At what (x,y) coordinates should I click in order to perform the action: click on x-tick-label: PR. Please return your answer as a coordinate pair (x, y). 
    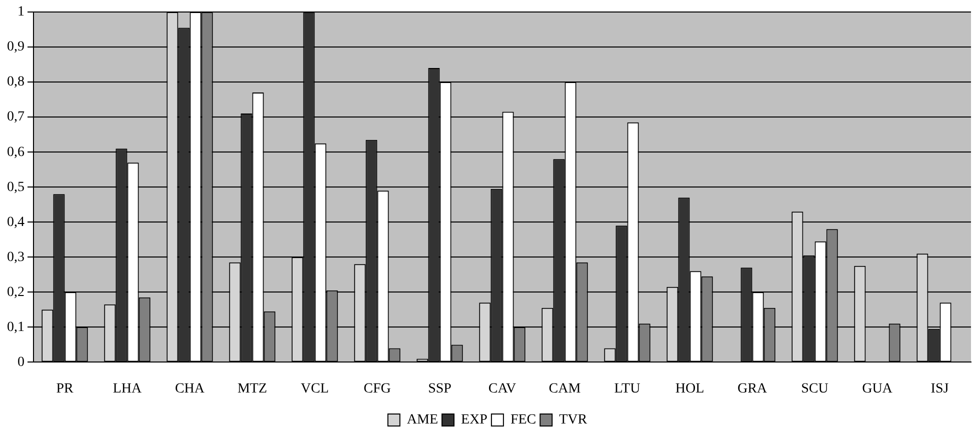
    Looking at the image, I should click on (65, 388).